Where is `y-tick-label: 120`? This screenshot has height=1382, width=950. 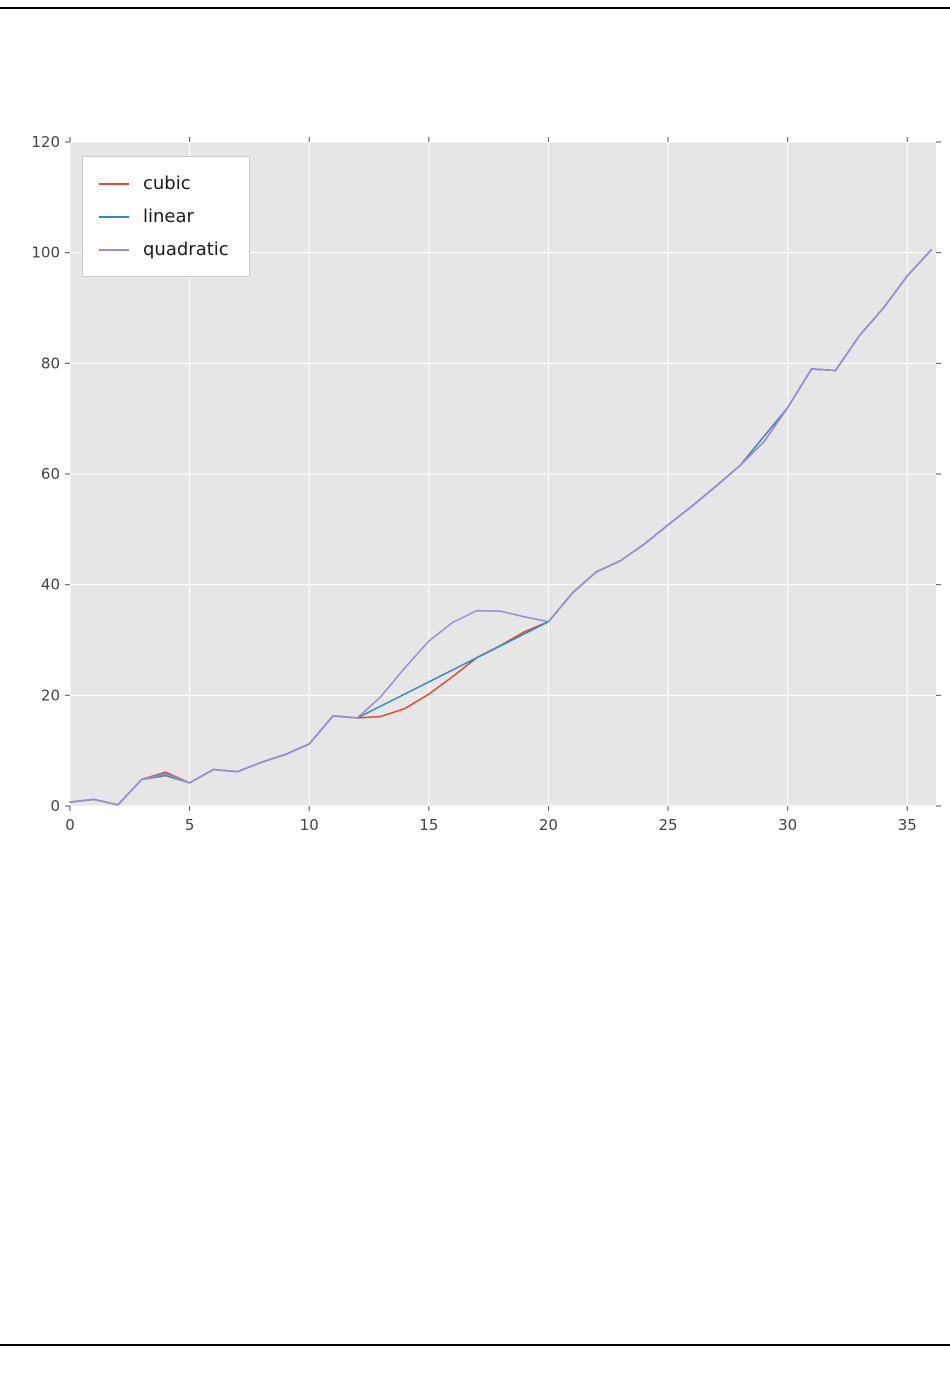
y-tick-label: 120 is located at coordinates (45, 142).